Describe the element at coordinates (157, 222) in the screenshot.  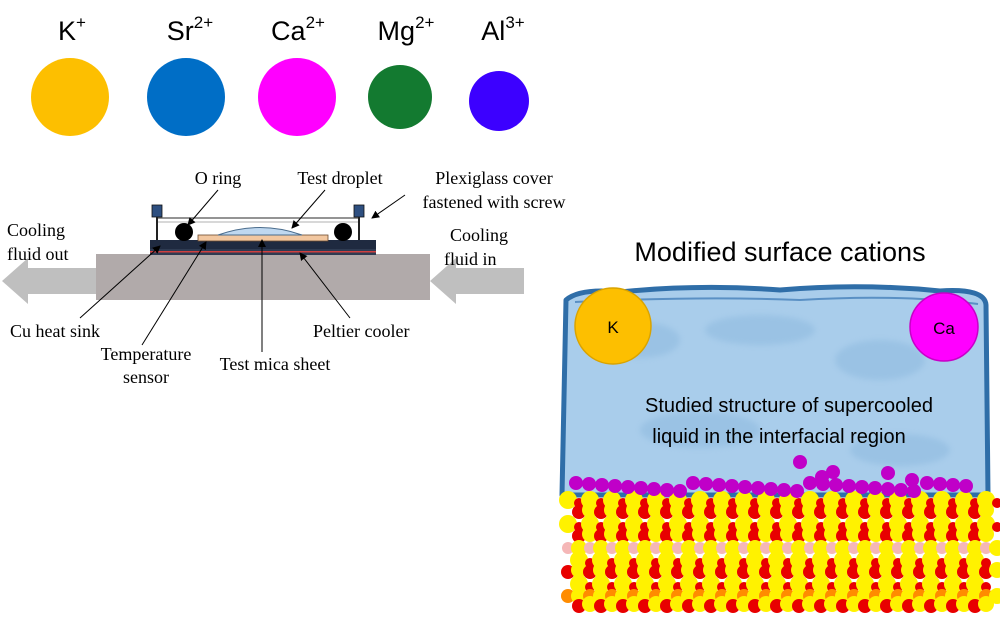
I see `left-screw` at that location.